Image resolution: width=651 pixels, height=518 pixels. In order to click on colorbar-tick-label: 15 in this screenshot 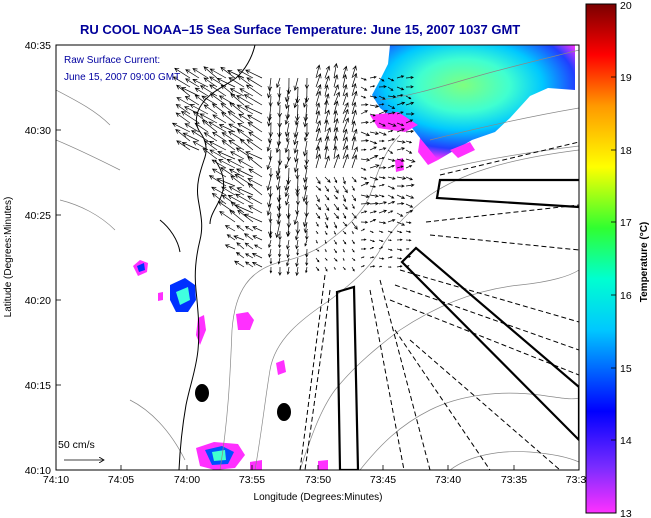, I will do `click(626, 369)`.